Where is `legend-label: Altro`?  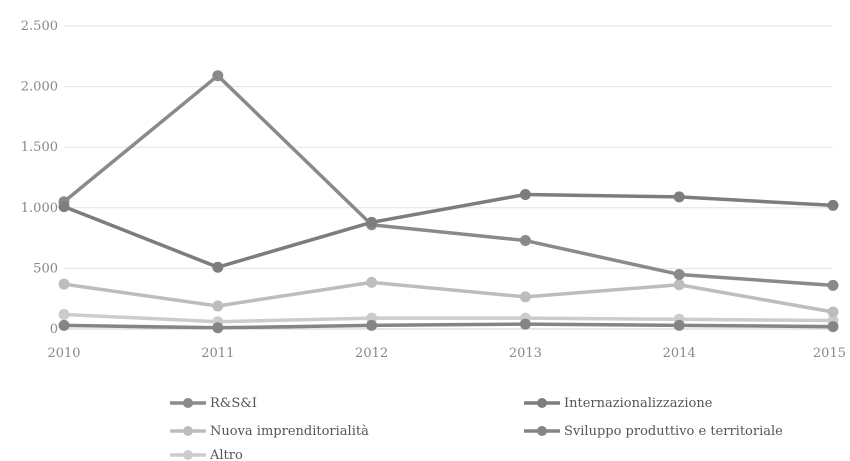
legend-label: Altro is located at coordinates (226, 454).